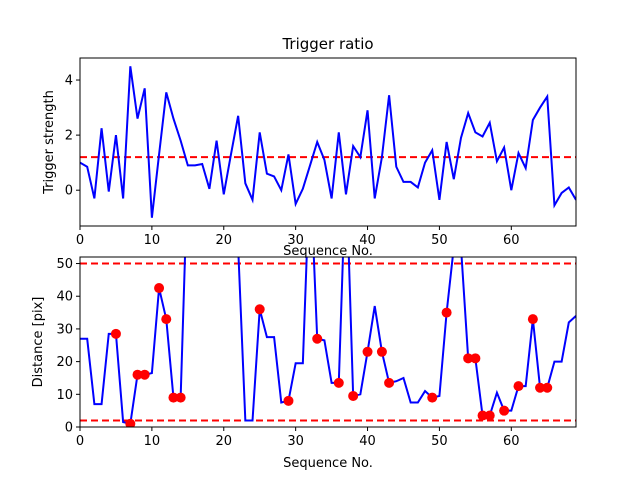  I want to click on top-x-axis-label: Sequence No., so click(328, 251).